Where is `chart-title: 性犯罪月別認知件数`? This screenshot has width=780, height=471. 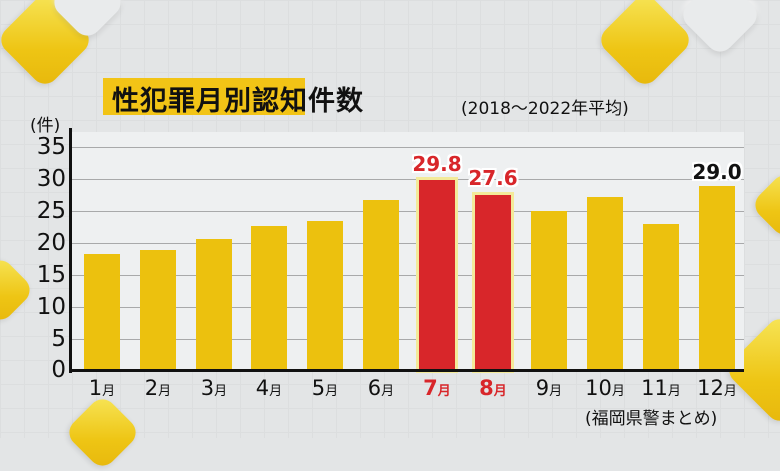 chart-title: 性犯罪月別認知件数 is located at coordinates (238, 101).